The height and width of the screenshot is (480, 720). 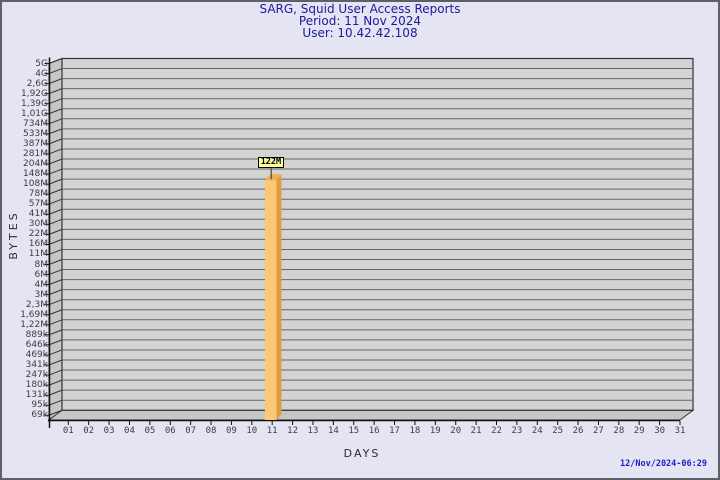 What do you see at coordinates (598, 431) in the screenshot?
I see `x-tick-label: 27` at bounding box center [598, 431].